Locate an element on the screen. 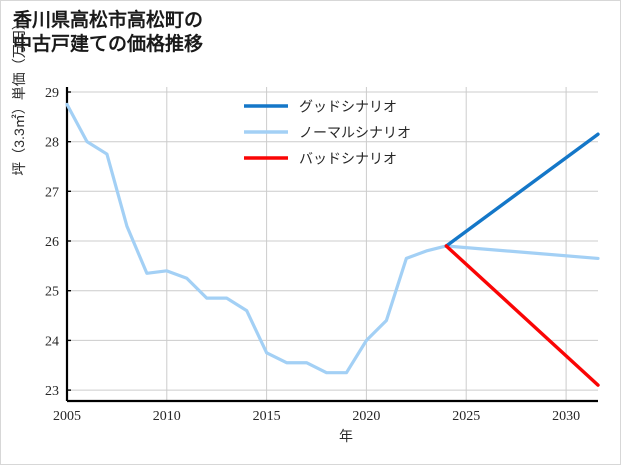  y-tick-label: 28 is located at coordinates (52, 143).